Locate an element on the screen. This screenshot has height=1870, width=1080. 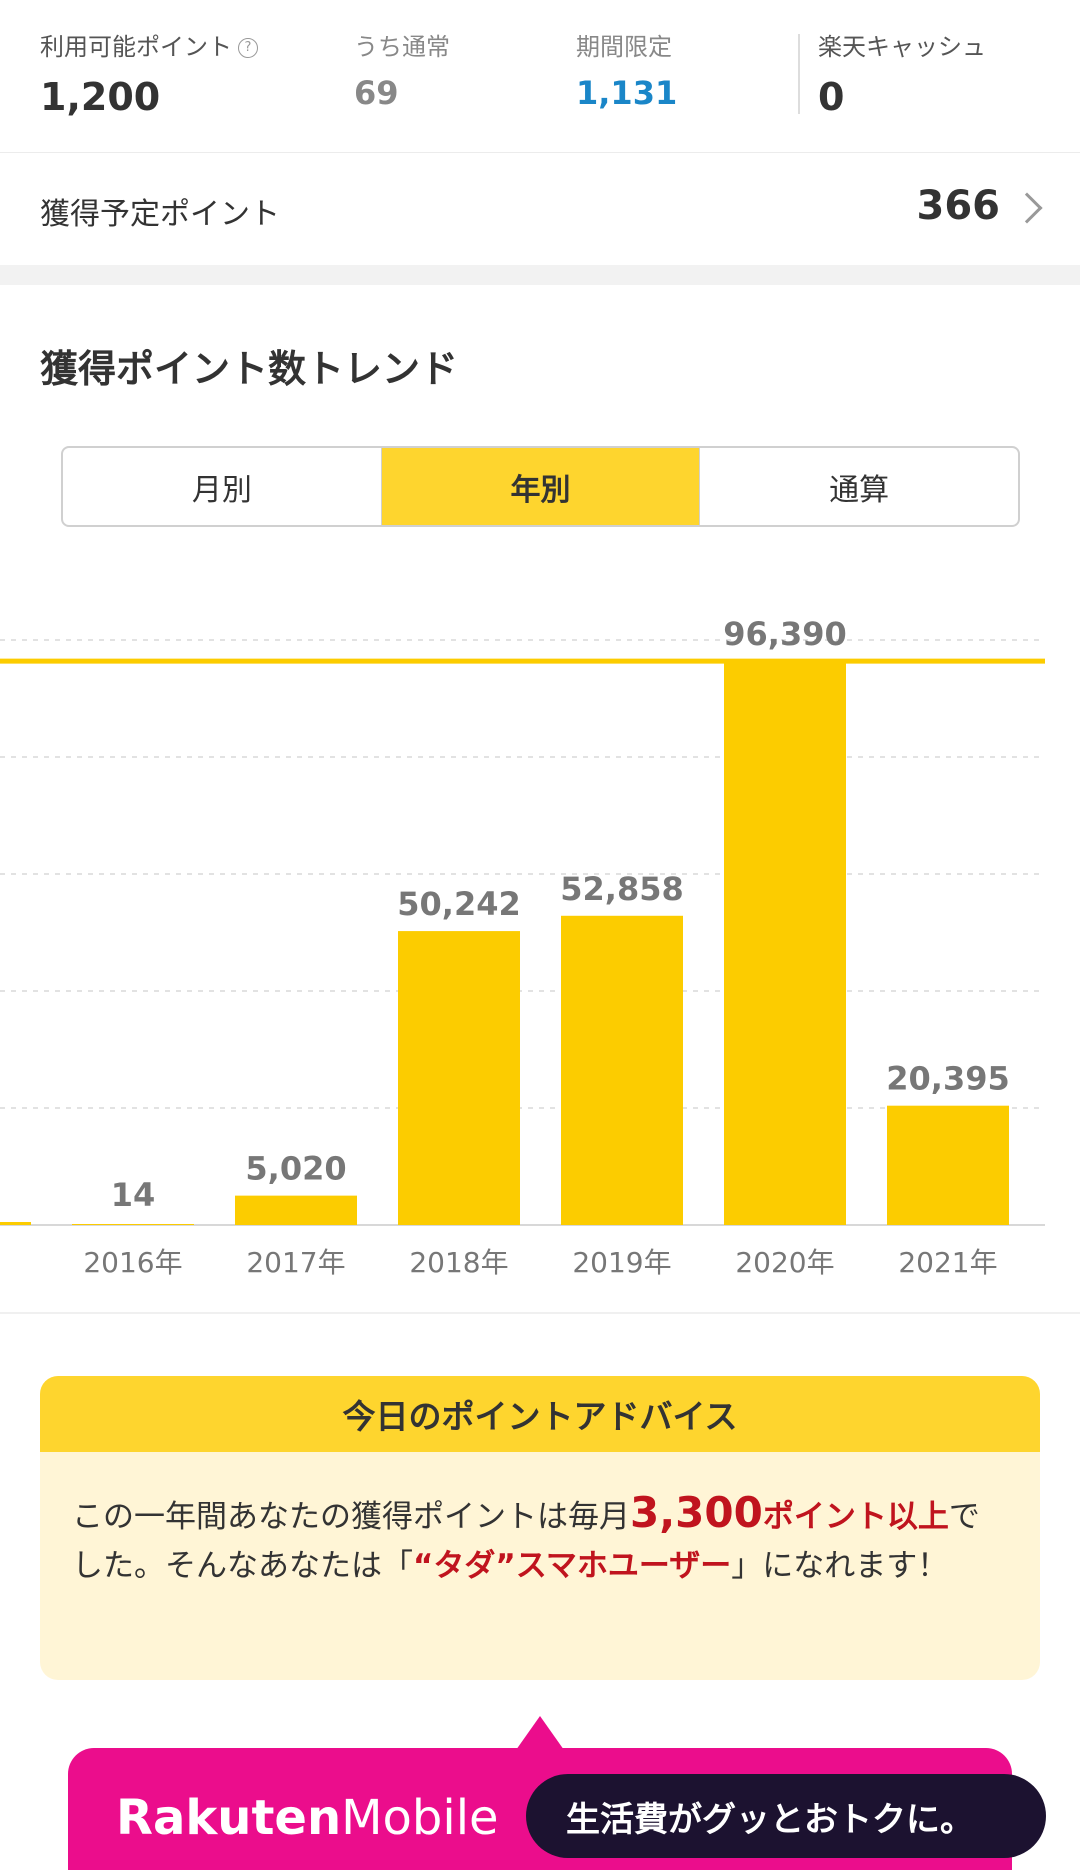
chart-section-divider is located at coordinates (540, 1313).